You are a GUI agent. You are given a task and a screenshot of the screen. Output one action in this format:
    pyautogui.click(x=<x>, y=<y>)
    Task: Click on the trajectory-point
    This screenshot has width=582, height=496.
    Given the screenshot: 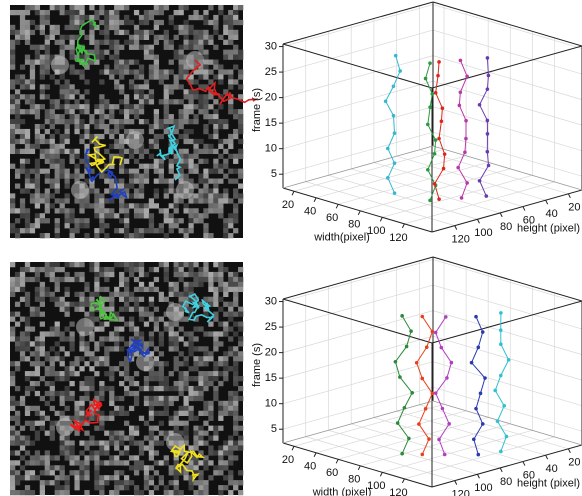 What is the action you would take?
    pyautogui.click(x=495, y=390)
    